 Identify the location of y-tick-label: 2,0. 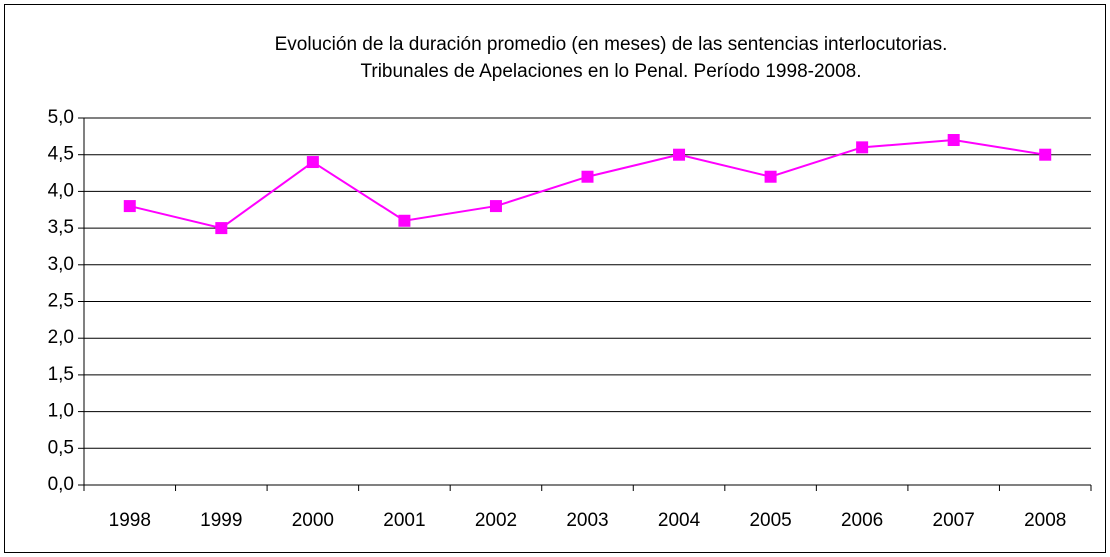
(61, 337).